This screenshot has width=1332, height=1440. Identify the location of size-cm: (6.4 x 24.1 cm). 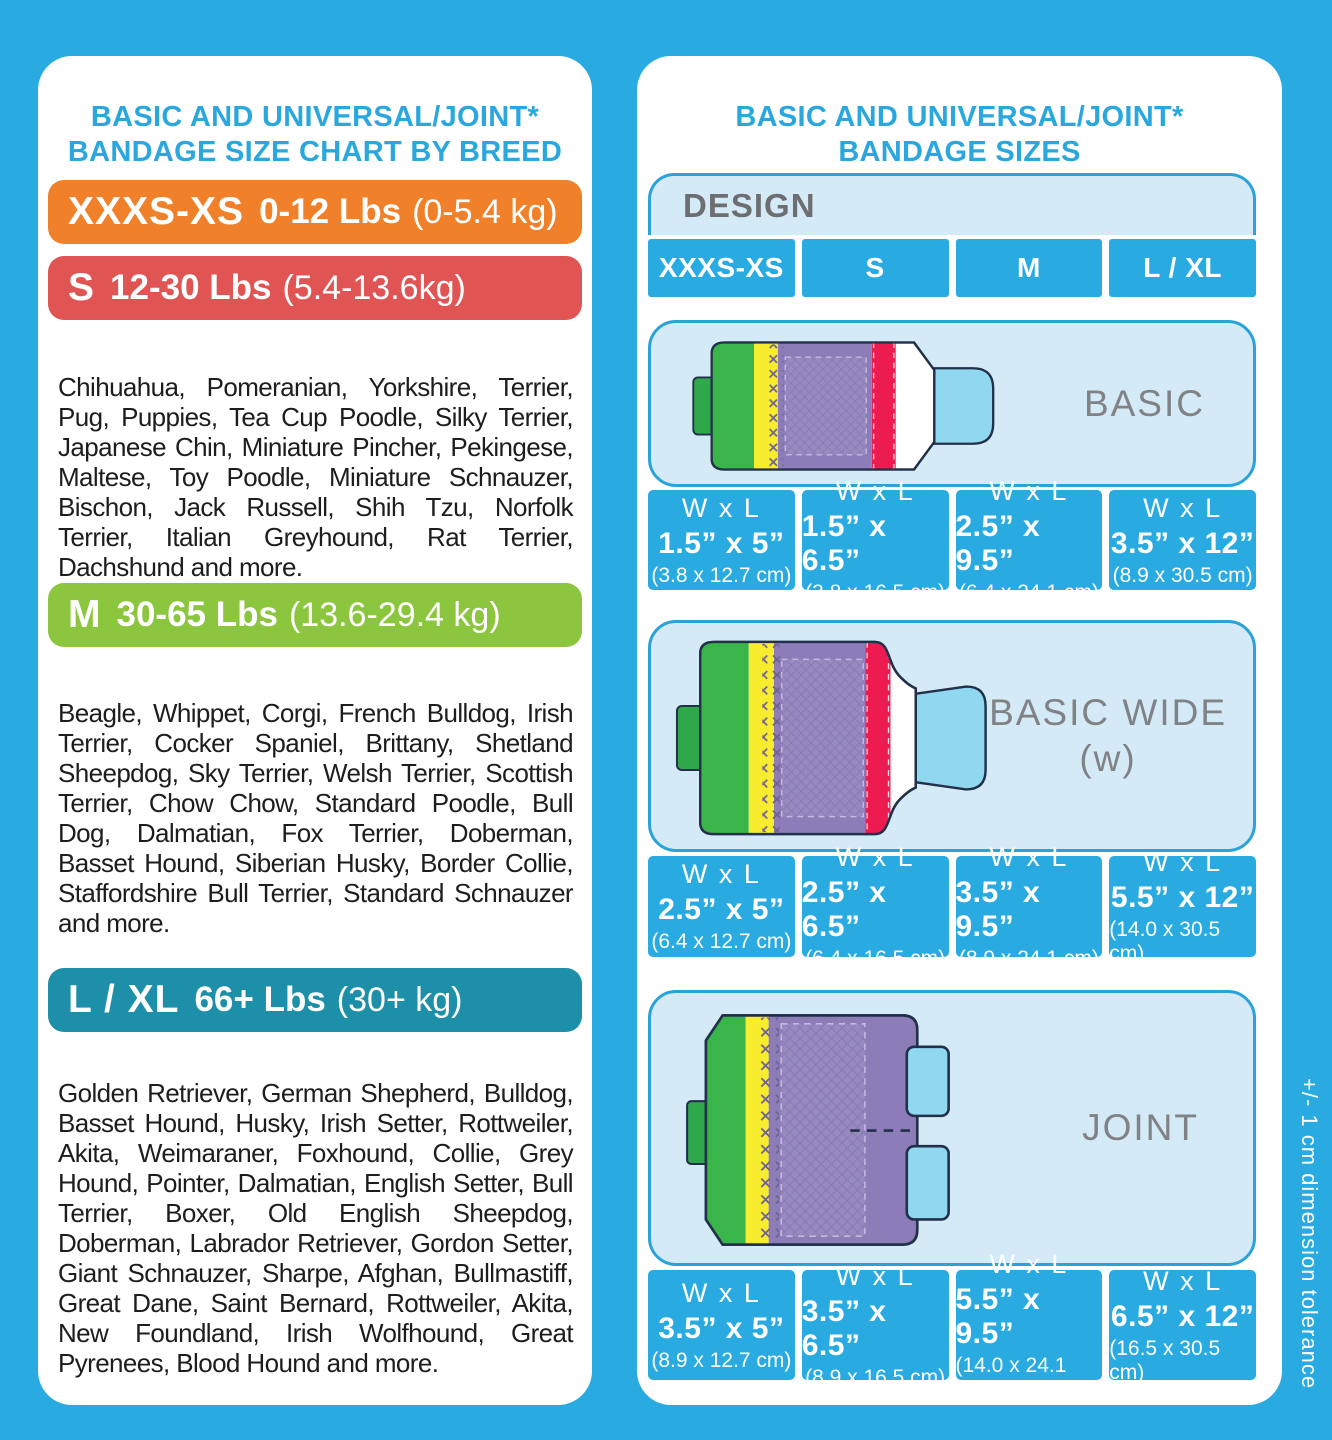
(1028, 592).